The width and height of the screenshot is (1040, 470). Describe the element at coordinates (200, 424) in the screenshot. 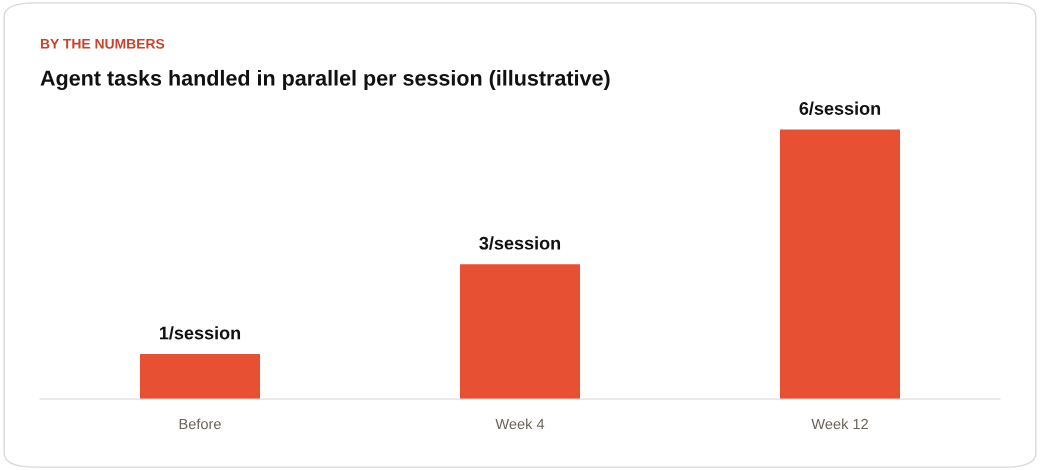

I see `x-tick-label: Before` at that location.